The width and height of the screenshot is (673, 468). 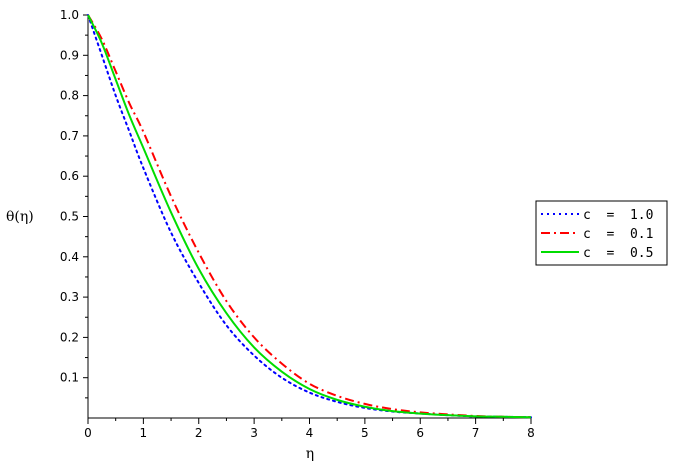 I want to click on y-tick-label: 0.9, so click(x=69, y=55).